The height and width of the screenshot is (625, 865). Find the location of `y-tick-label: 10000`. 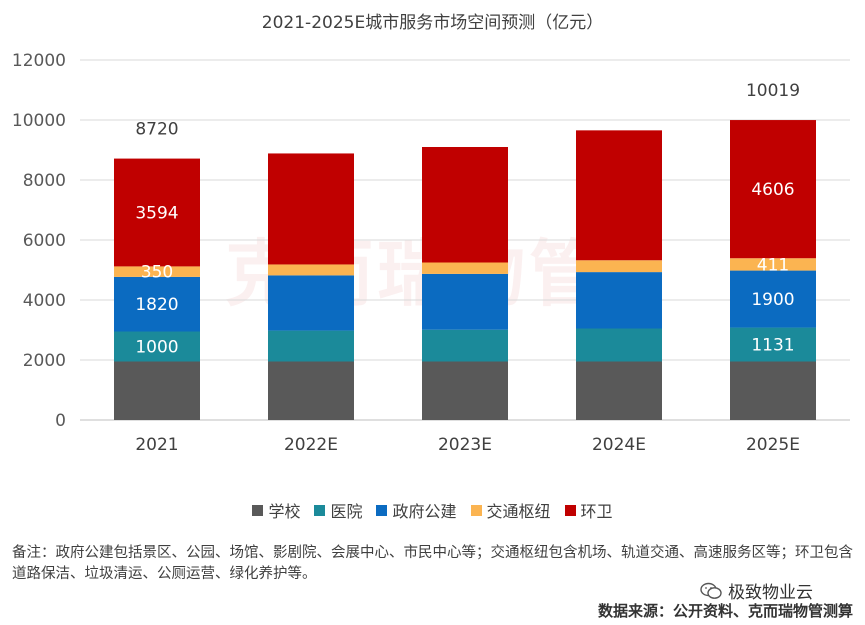

y-tick-label: 10000 is located at coordinates (39, 121).